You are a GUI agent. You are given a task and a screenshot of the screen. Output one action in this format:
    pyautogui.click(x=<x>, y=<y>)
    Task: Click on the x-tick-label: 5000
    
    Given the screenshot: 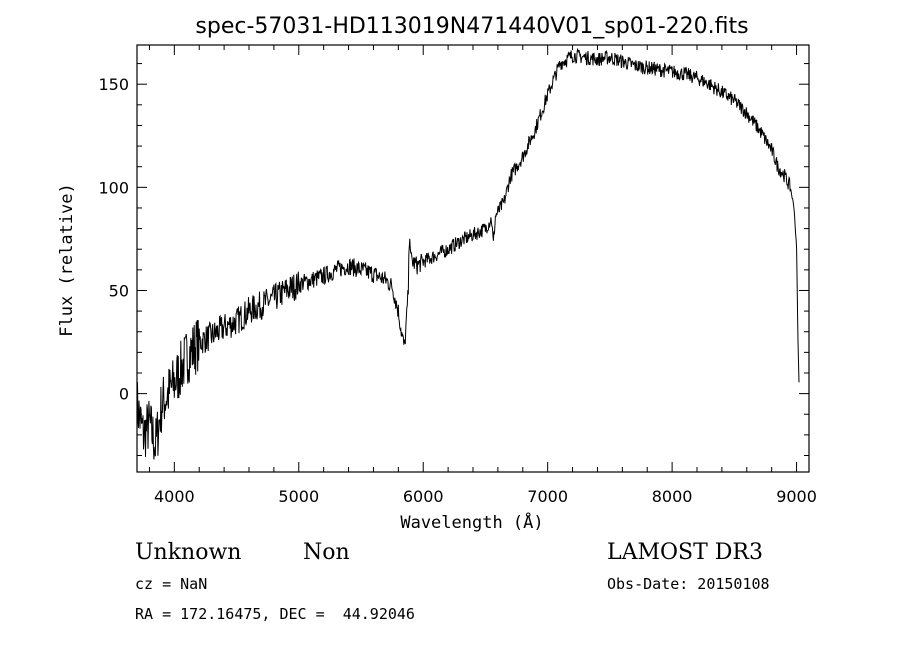 What is the action you would take?
    pyautogui.click(x=298, y=496)
    